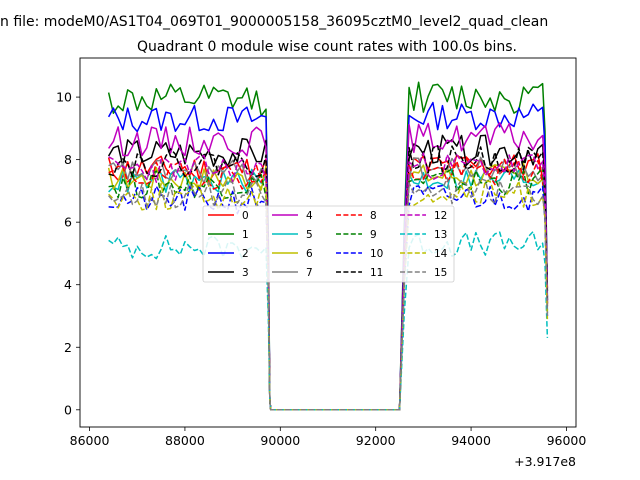 This screenshot has width=640, height=480. What do you see at coordinates (309, 273) in the screenshot?
I see `legend-label-7: 7` at bounding box center [309, 273].